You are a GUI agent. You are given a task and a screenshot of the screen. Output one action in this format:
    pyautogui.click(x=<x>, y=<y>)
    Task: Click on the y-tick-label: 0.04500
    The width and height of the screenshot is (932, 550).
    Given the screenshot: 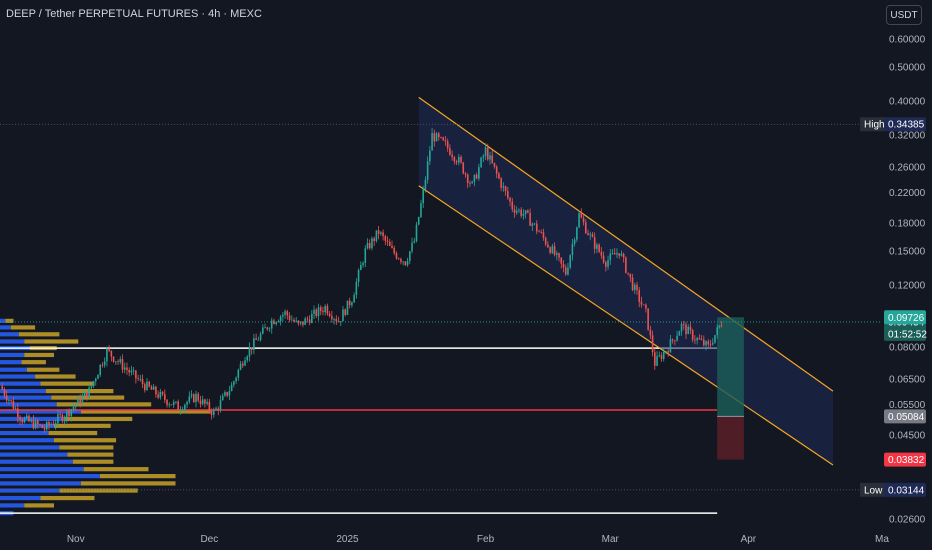 What is the action you would take?
    pyautogui.click(x=907, y=436)
    